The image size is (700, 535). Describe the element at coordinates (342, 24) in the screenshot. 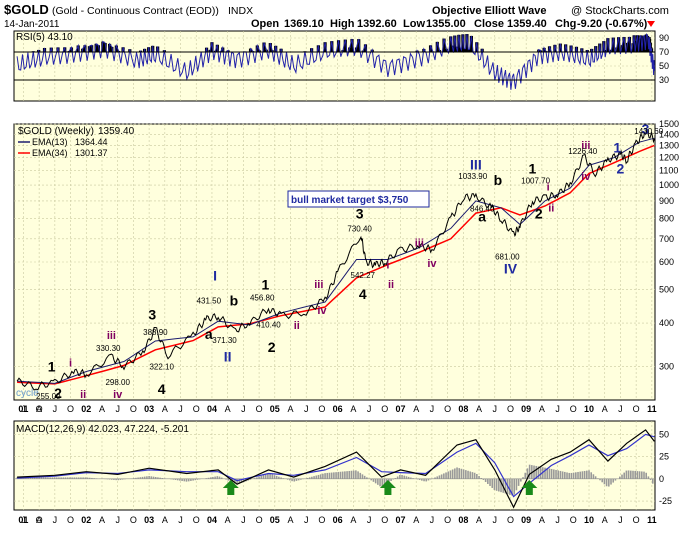

I see `ohlc-high-label: High` at that location.